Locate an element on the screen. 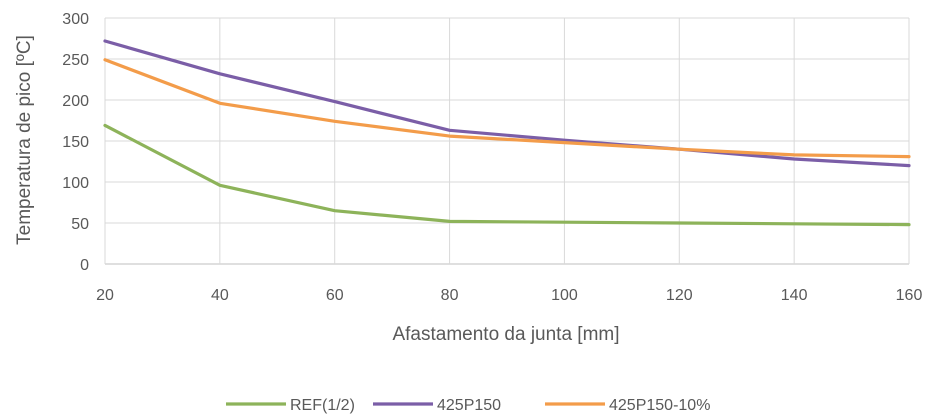  legend-label: 425P150 is located at coordinates (469, 405).